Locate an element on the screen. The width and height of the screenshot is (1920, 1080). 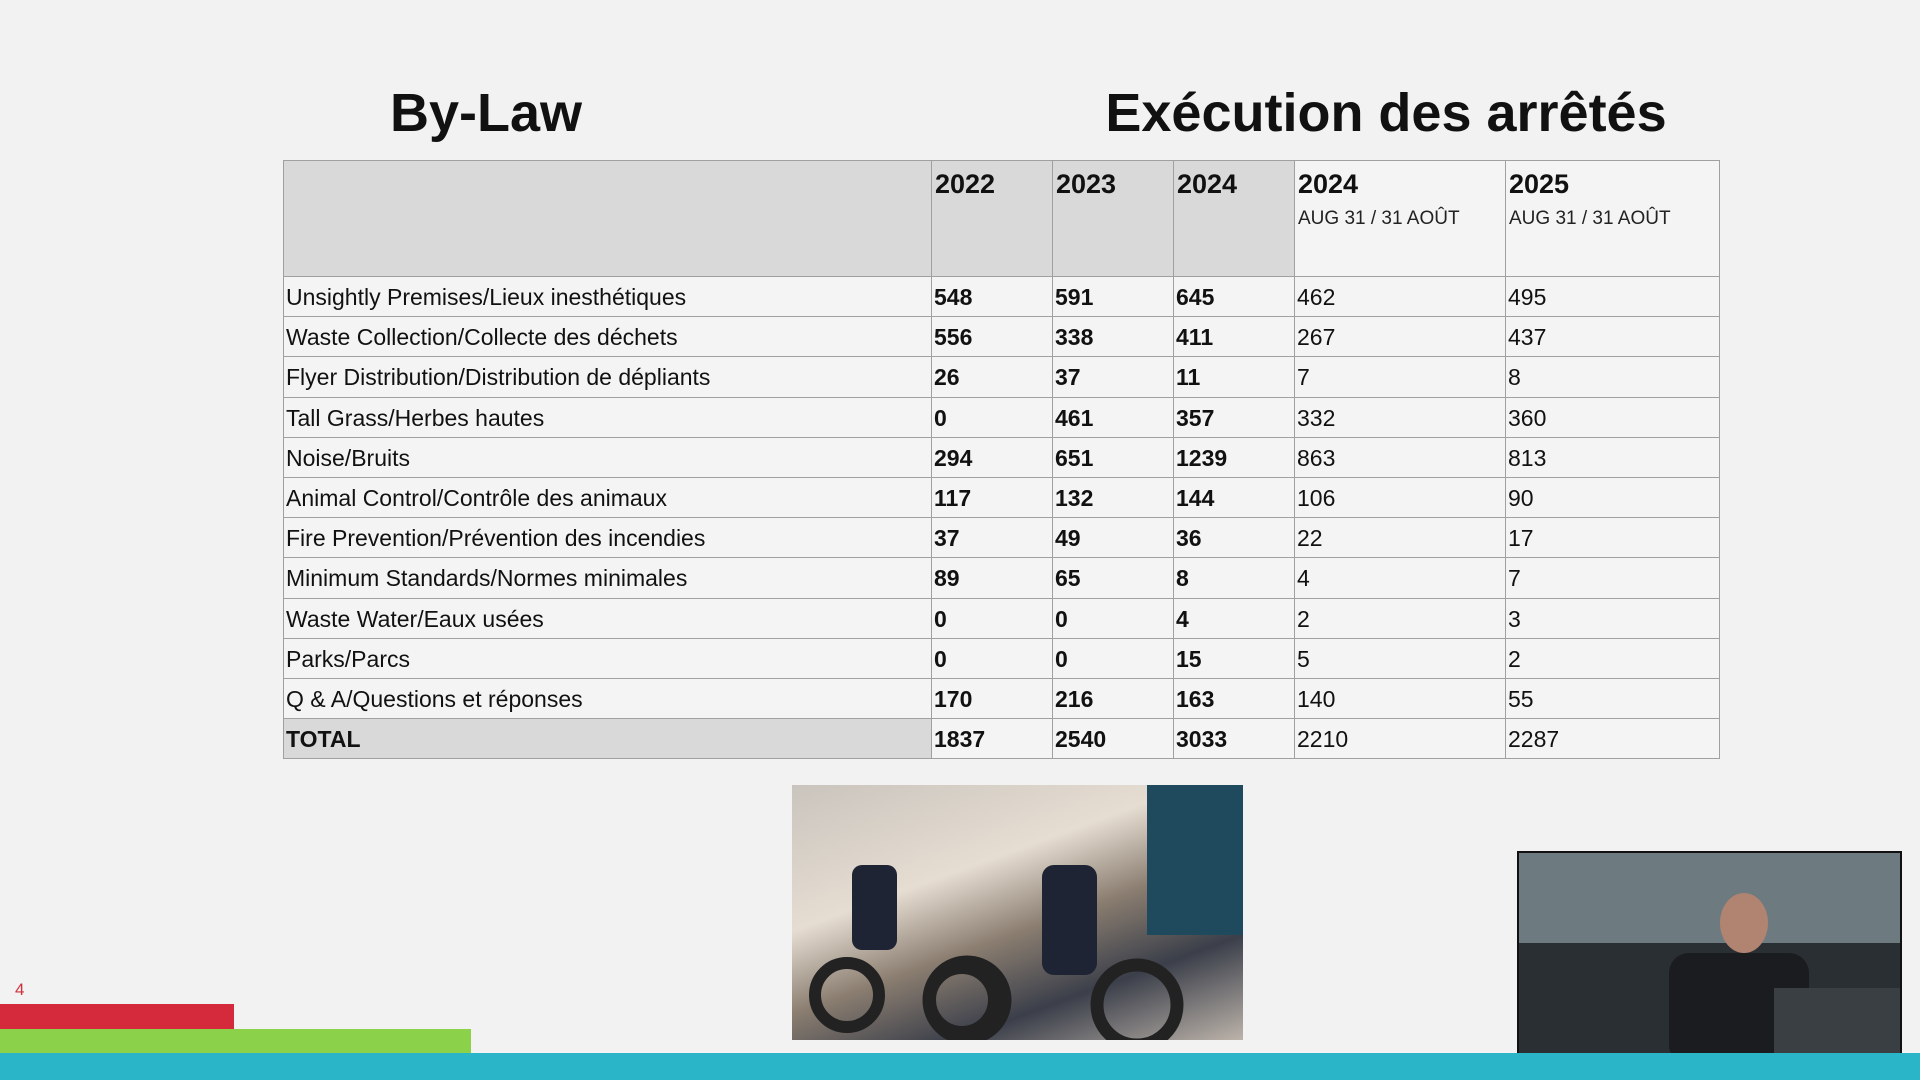
value-cell: 863 is located at coordinates (1400, 457).